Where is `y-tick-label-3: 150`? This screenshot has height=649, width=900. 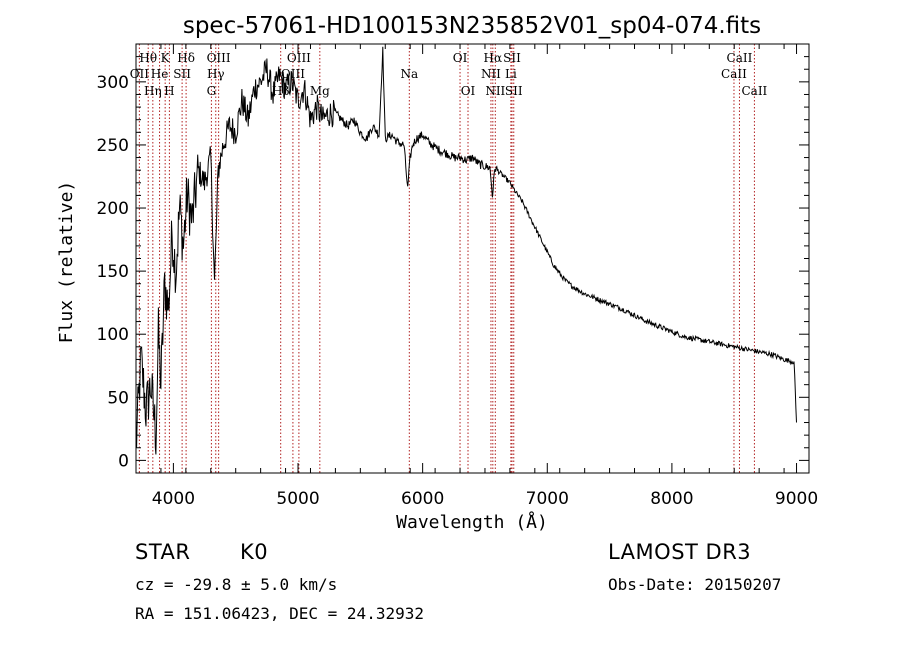
y-tick-label-3: 150 is located at coordinates (113, 272).